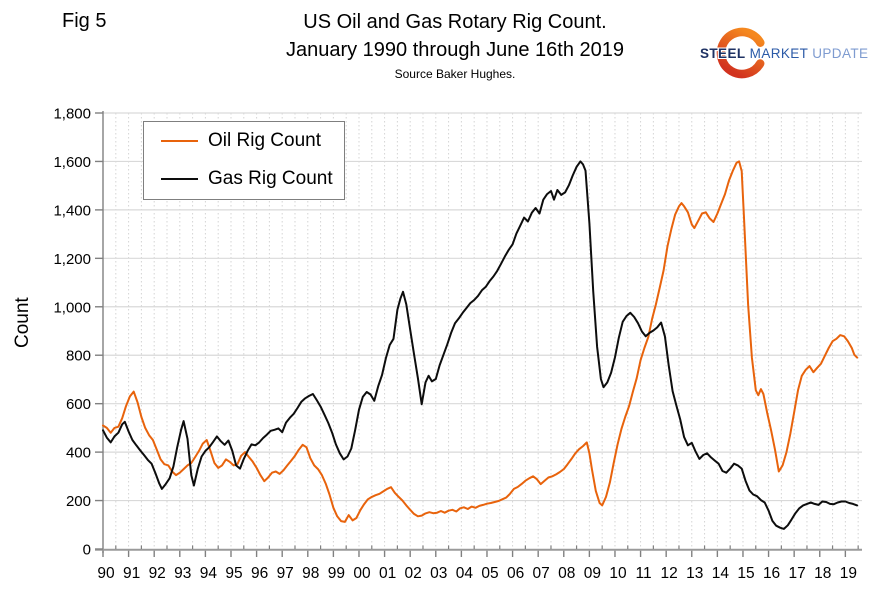 The height and width of the screenshot is (592, 870). Describe the element at coordinates (179, 141) in the screenshot. I see `oil-line-swatch` at that location.